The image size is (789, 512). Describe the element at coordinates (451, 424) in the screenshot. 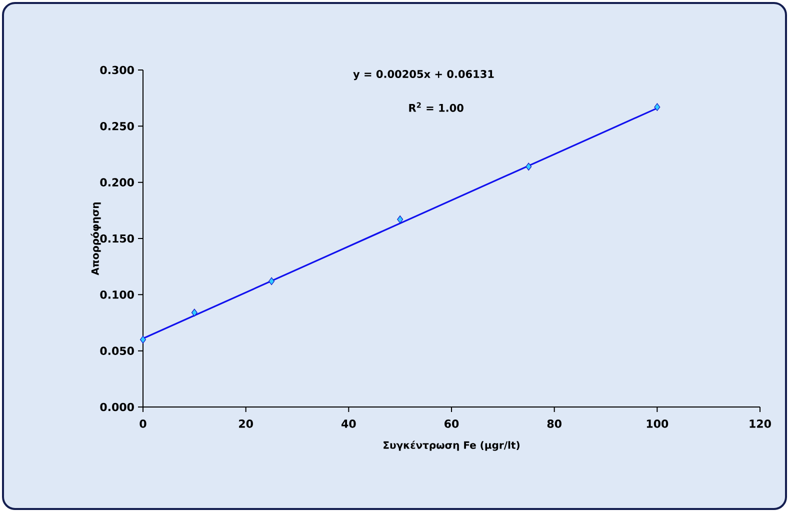

I see `x-tick-label: 60` at that location.